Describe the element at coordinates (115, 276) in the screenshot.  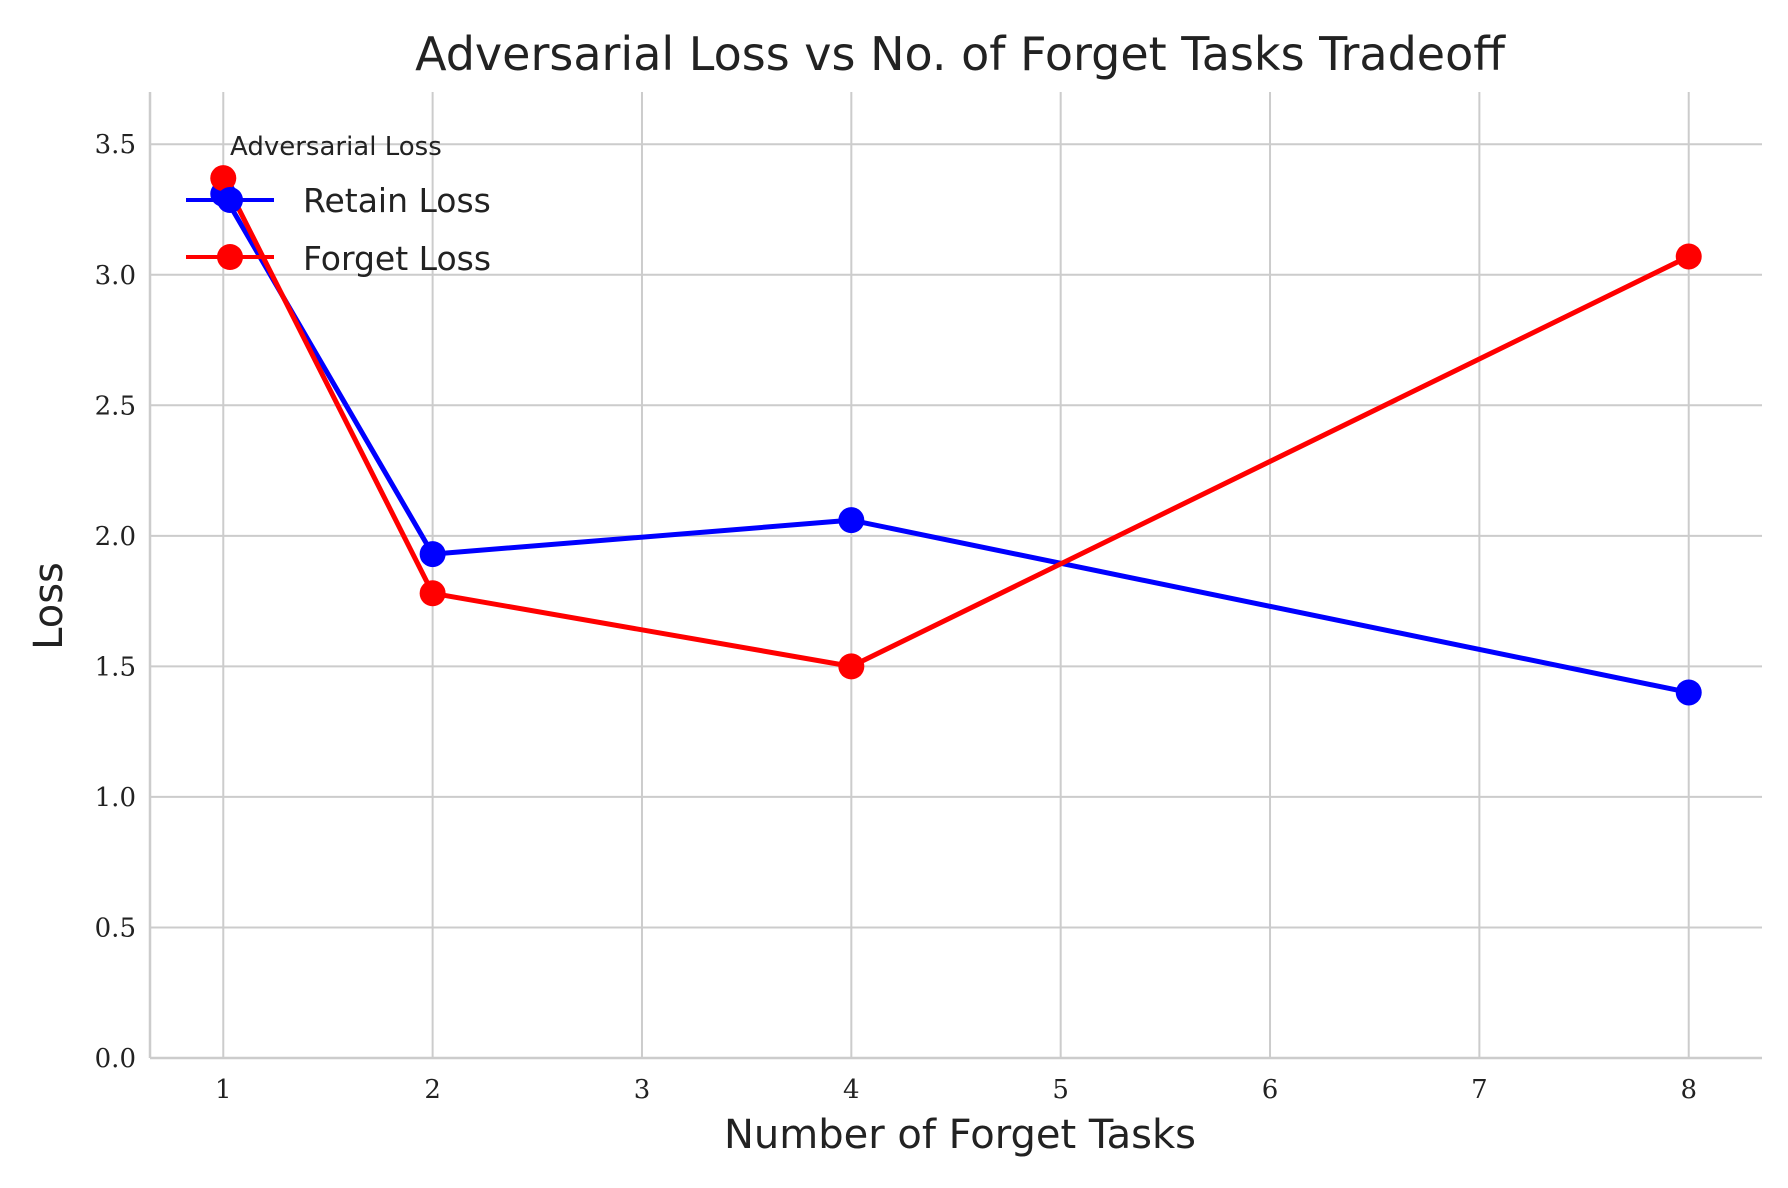
I see `y-tick-label: 3.0` at that location.